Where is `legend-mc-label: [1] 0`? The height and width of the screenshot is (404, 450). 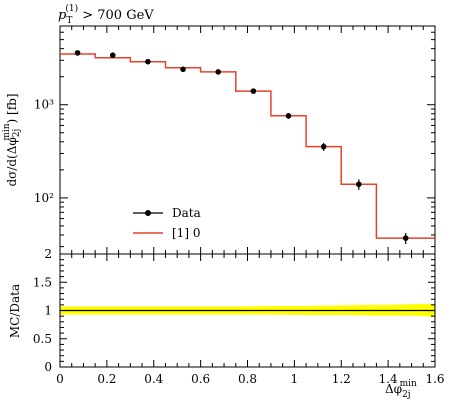 legend-mc-label: [1] 0 is located at coordinates (186, 233).